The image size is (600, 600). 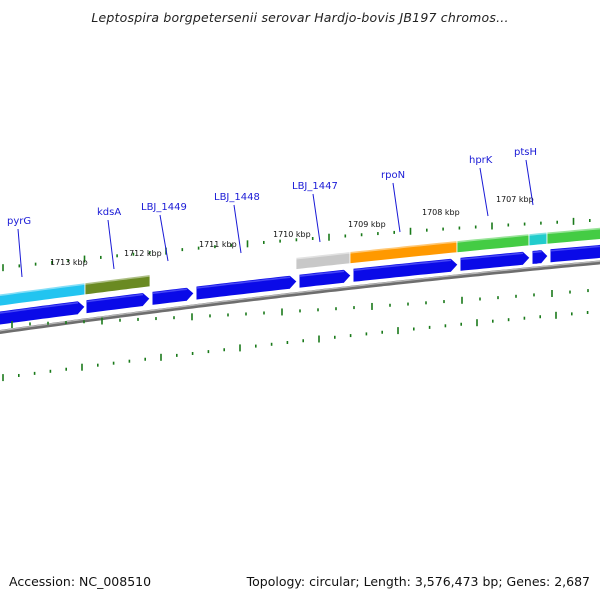 What do you see at coordinates (493, 238) in the screenshot?
I see `feature-green-shine` at bounding box center [493, 238].